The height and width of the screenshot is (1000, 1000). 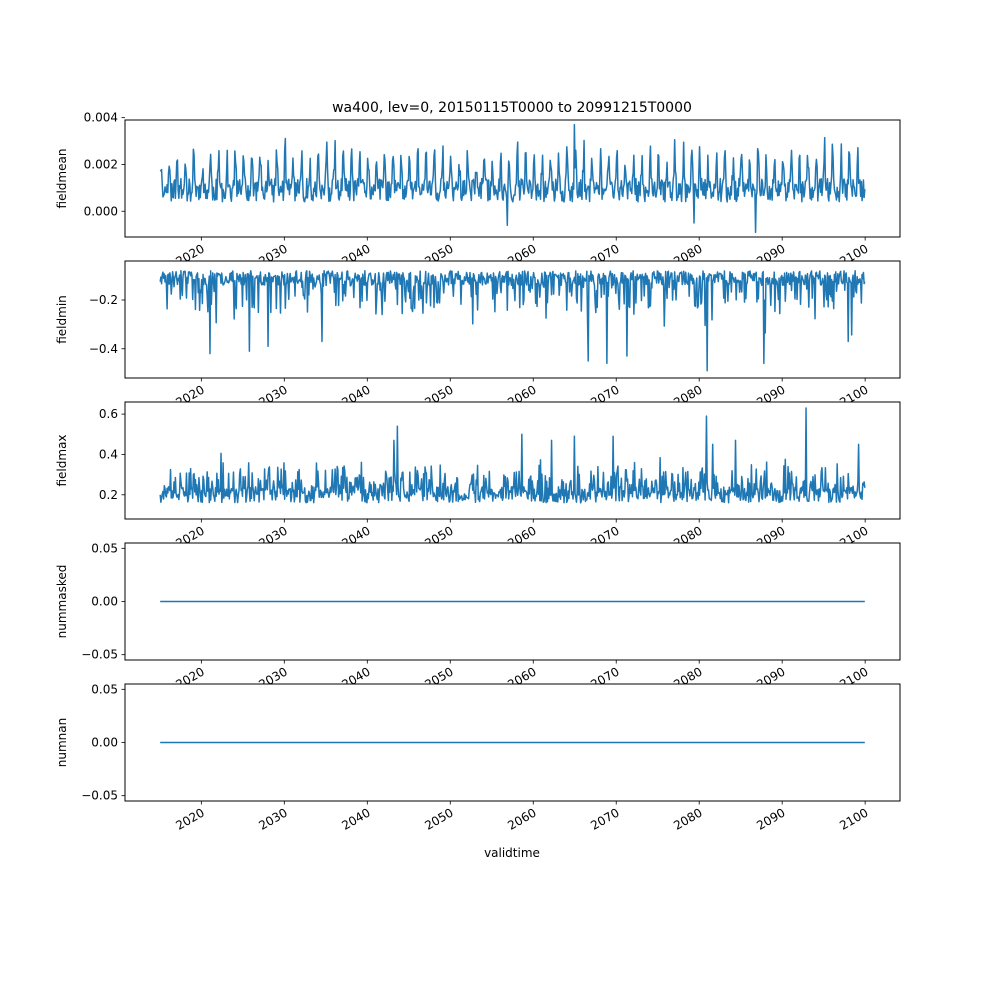 I want to click on x-tick-label: 2060, so click(x=521, y=818).